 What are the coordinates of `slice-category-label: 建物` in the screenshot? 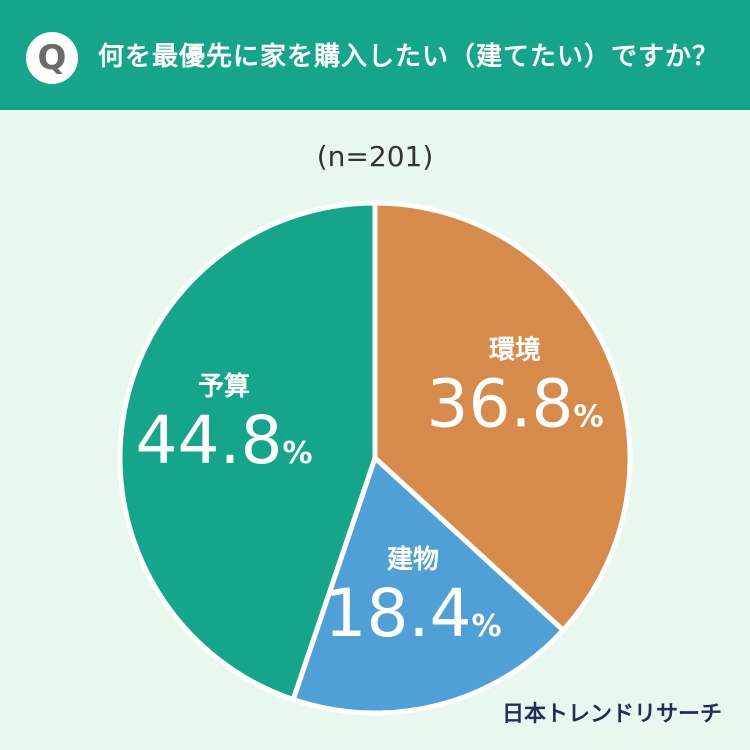 It's located at (413, 560).